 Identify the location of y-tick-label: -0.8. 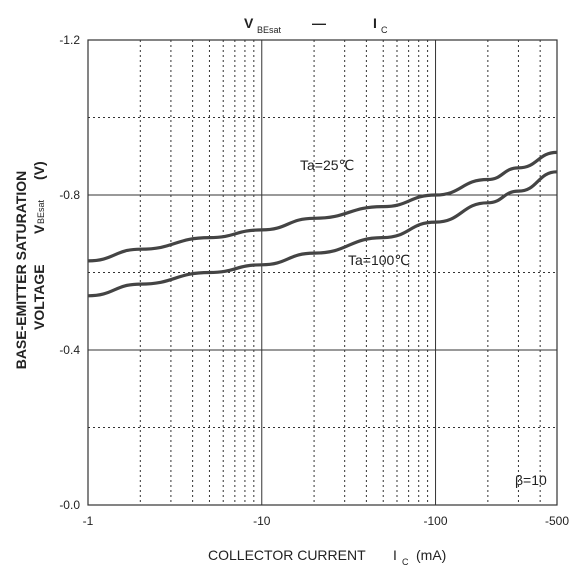
(69, 195).